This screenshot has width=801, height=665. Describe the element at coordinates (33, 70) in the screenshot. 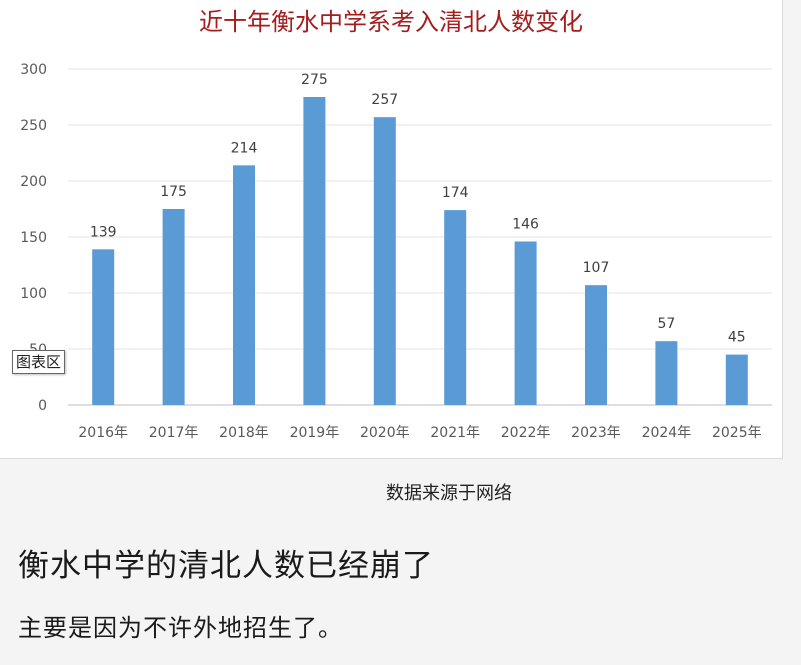

I see `y-tick-label: 300` at that location.